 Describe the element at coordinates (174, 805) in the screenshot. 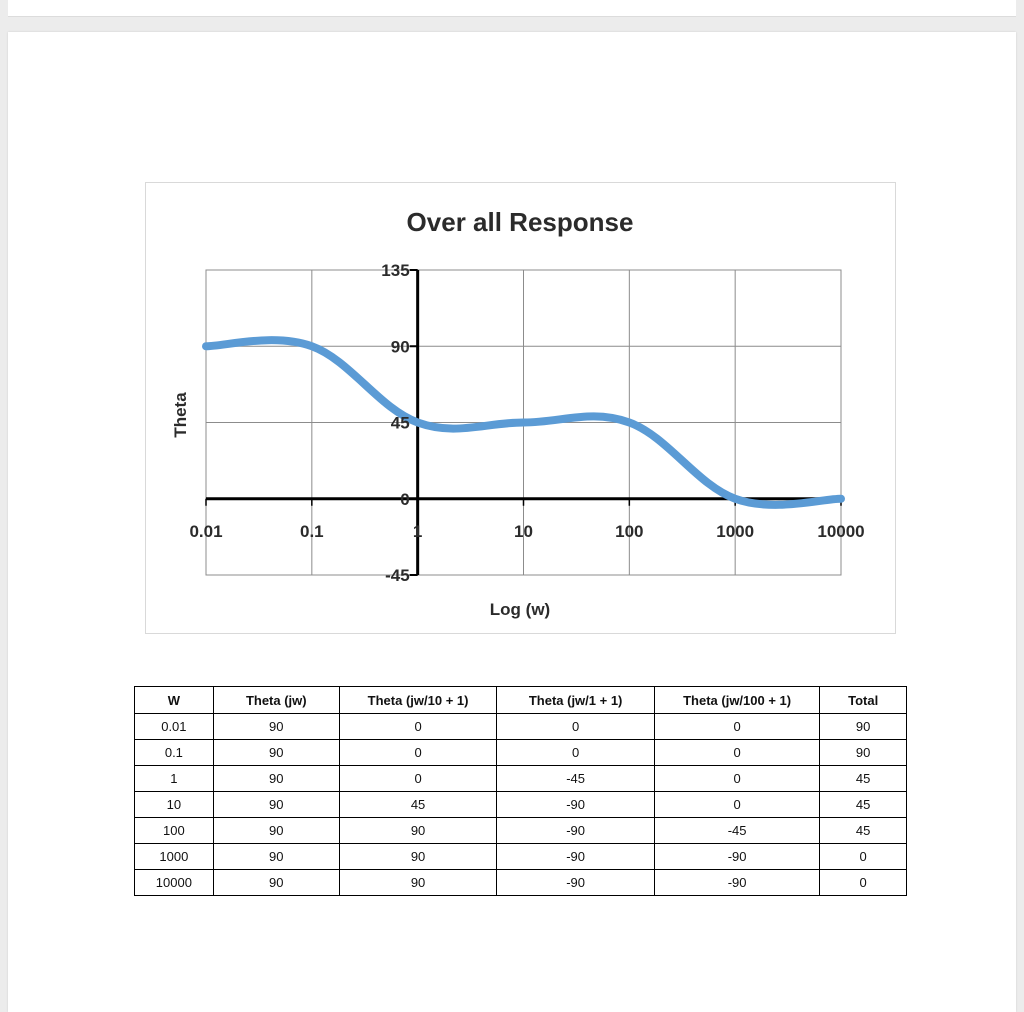

I see `table-cell: 10` at that location.